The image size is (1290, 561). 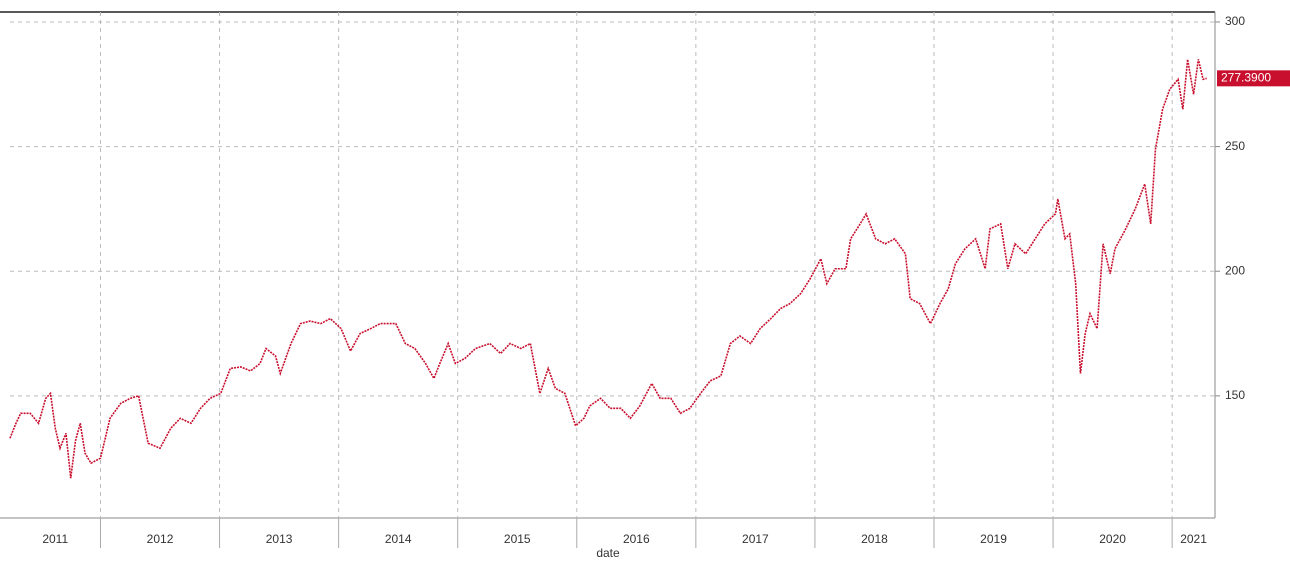 I want to click on last-value-label: 277.3900, so click(x=1246, y=78).